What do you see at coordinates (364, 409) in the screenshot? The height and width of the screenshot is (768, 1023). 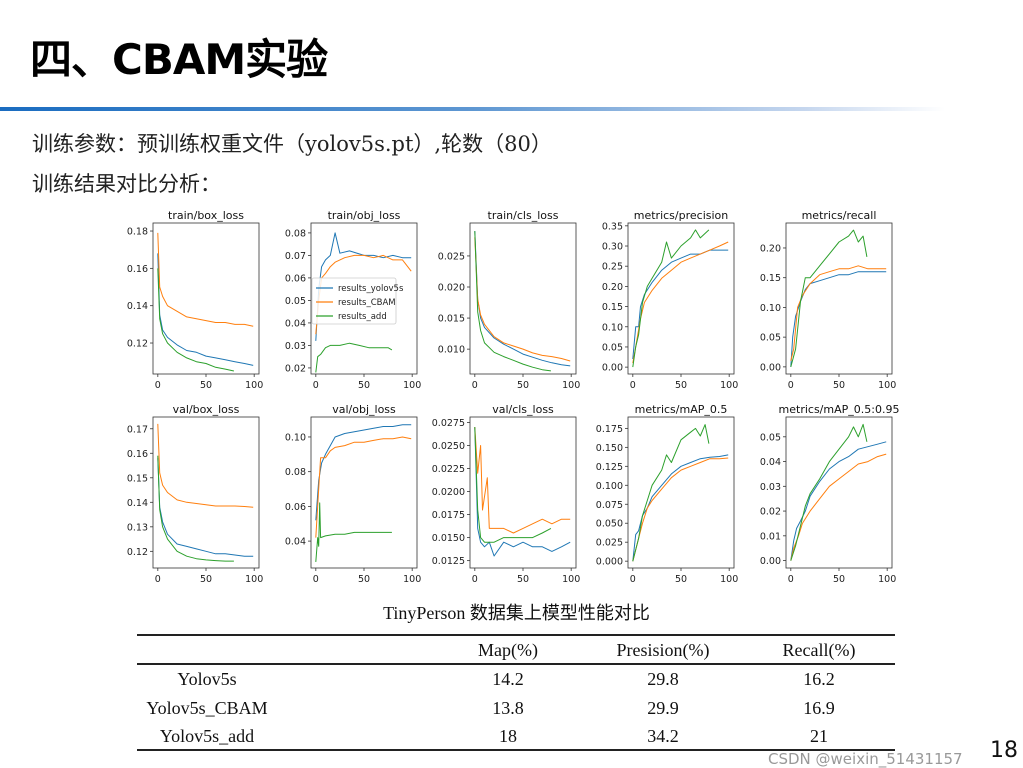 I see `chart-title: val/obj_loss` at bounding box center [364, 409].